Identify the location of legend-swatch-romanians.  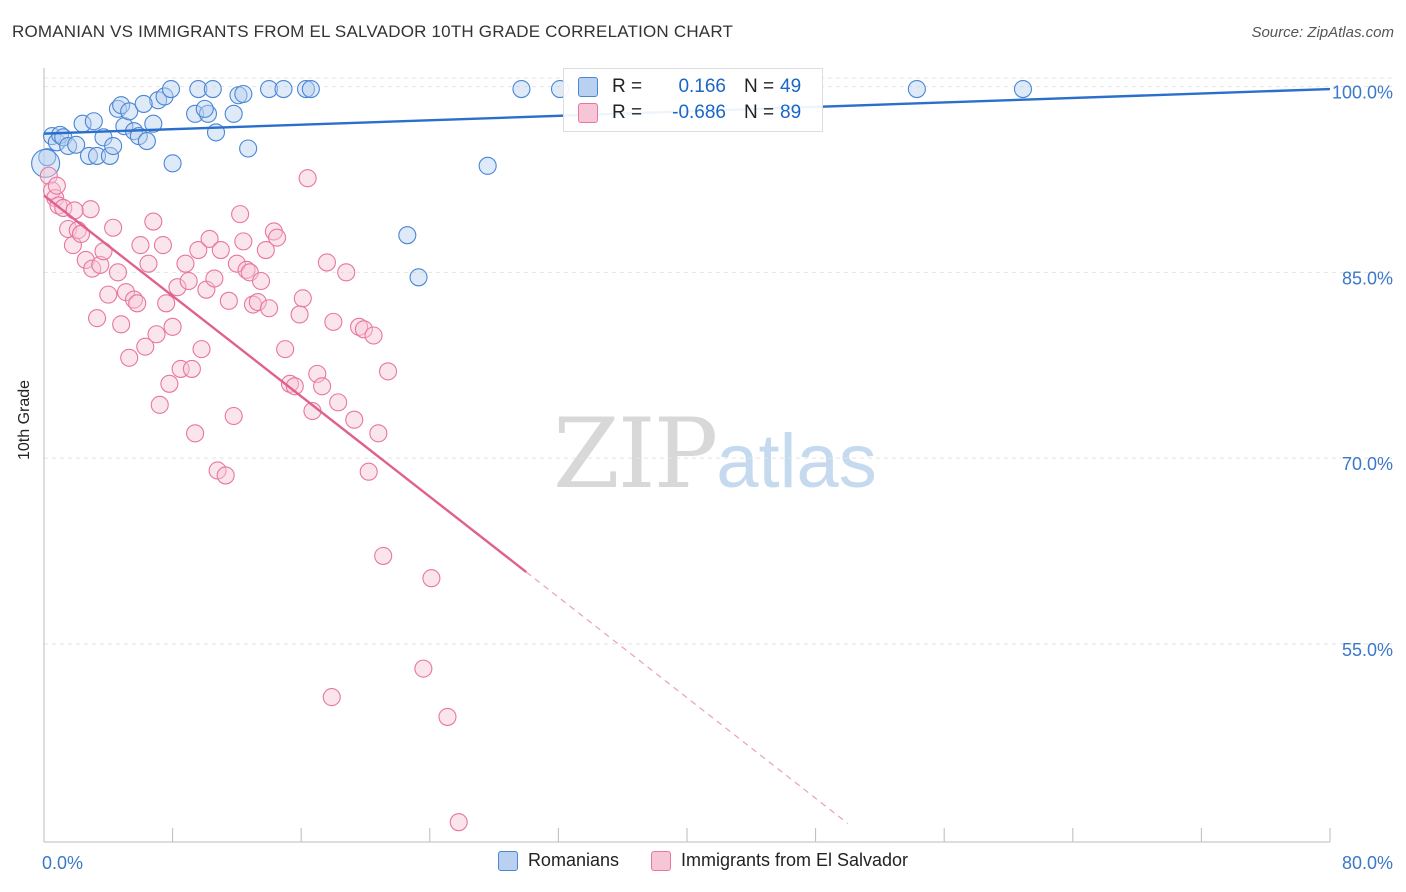
(507, 860).